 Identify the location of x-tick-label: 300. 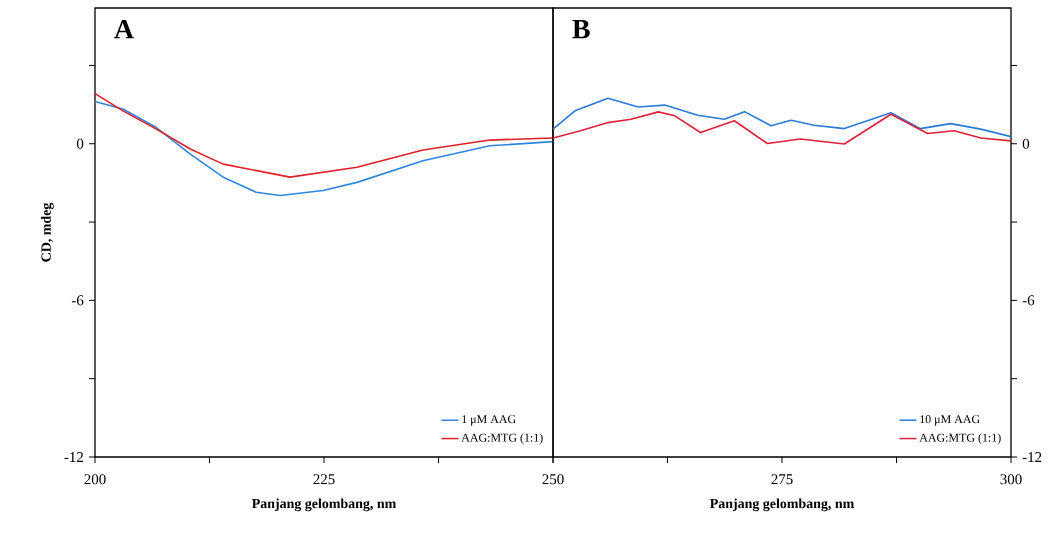
(1011, 479).